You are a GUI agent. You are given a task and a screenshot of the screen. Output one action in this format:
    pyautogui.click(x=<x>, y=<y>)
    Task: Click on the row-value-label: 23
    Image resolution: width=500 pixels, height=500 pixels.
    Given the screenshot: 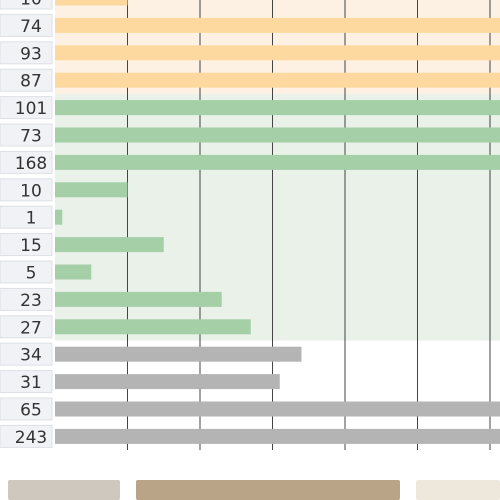 What is the action you would take?
    pyautogui.click(x=31, y=301)
    